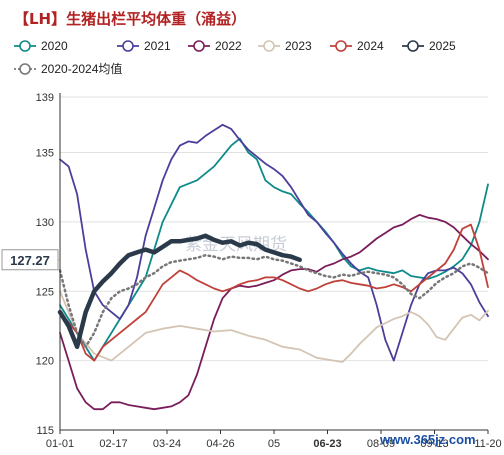 The width and height of the screenshot is (504, 455). Describe the element at coordinates (298, 46) in the screenshot. I see `legend-label: 2023` at that location.